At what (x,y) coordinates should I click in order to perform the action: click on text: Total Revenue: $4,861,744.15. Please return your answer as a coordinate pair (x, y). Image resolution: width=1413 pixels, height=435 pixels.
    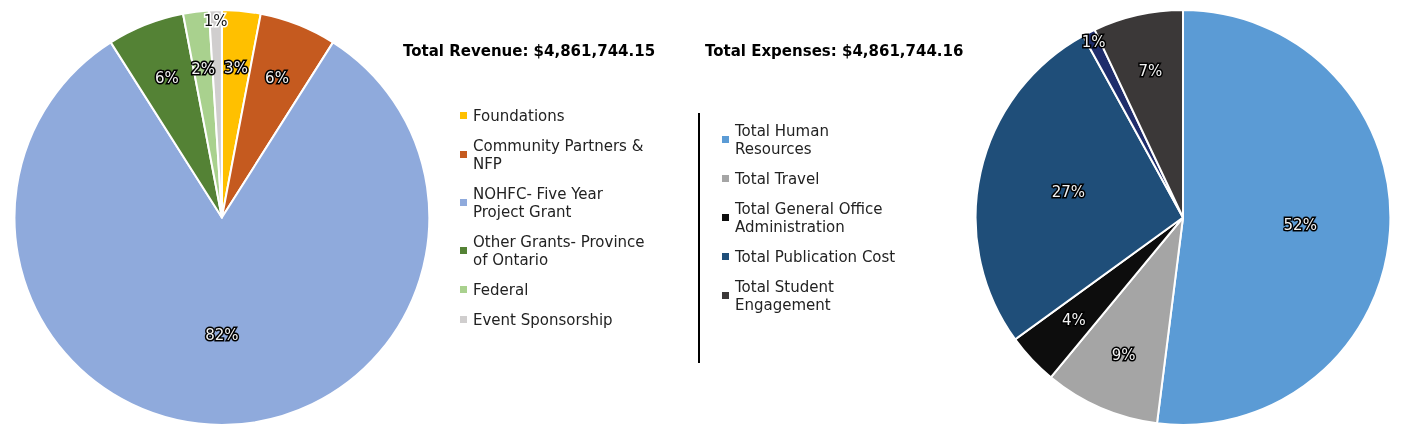
    Looking at the image, I should click on (529, 50).